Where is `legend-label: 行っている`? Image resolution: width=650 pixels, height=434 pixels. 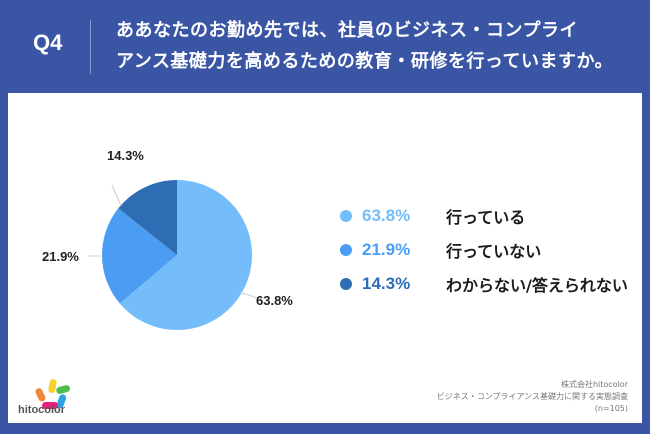 legend-label: 行っている is located at coordinates (486, 217).